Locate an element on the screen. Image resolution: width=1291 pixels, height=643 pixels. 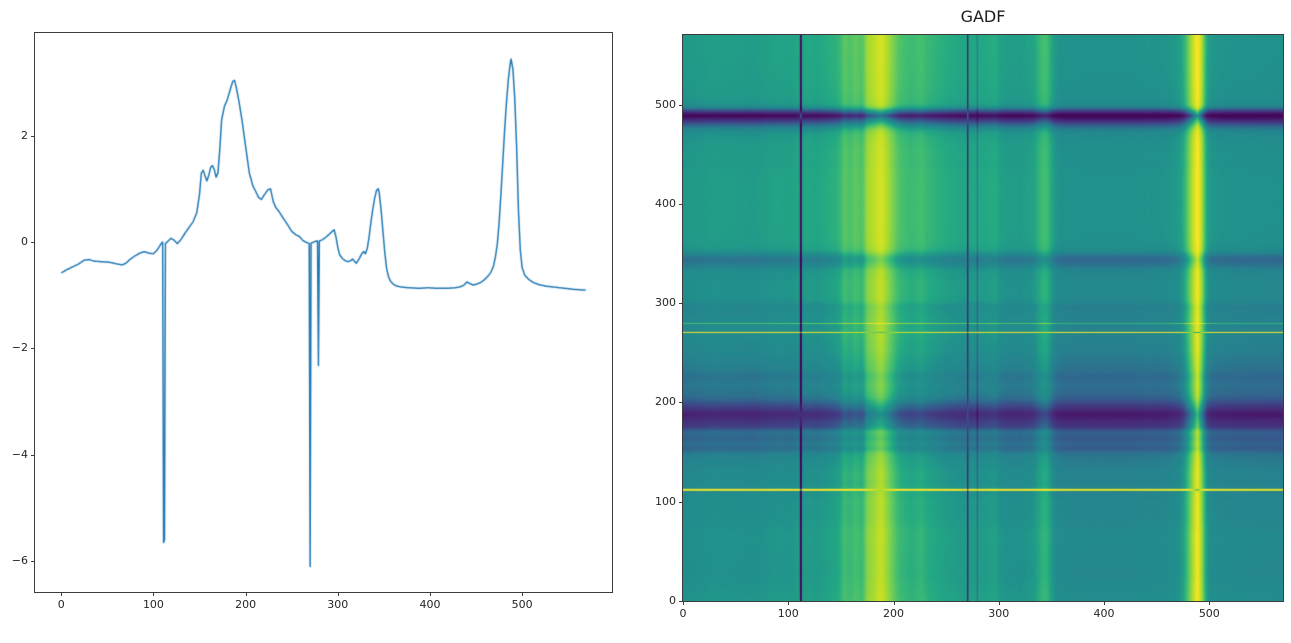
gadf-title: GADF is located at coordinates (983, 16).